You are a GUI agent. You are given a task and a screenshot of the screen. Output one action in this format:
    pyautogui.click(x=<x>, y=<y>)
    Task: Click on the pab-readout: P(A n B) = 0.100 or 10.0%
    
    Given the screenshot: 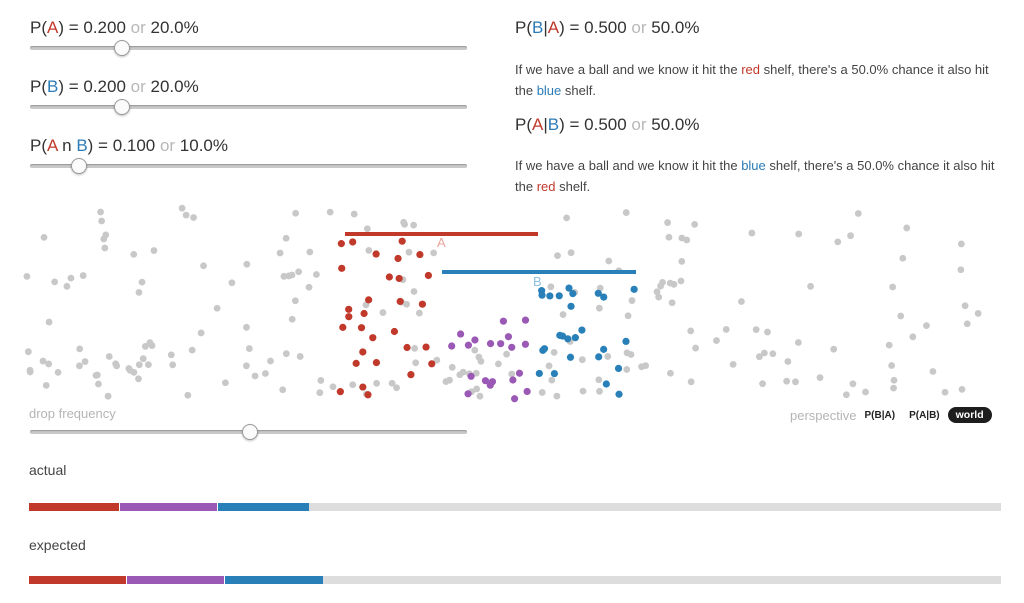 What is the action you would take?
    pyautogui.click(x=129, y=145)
    